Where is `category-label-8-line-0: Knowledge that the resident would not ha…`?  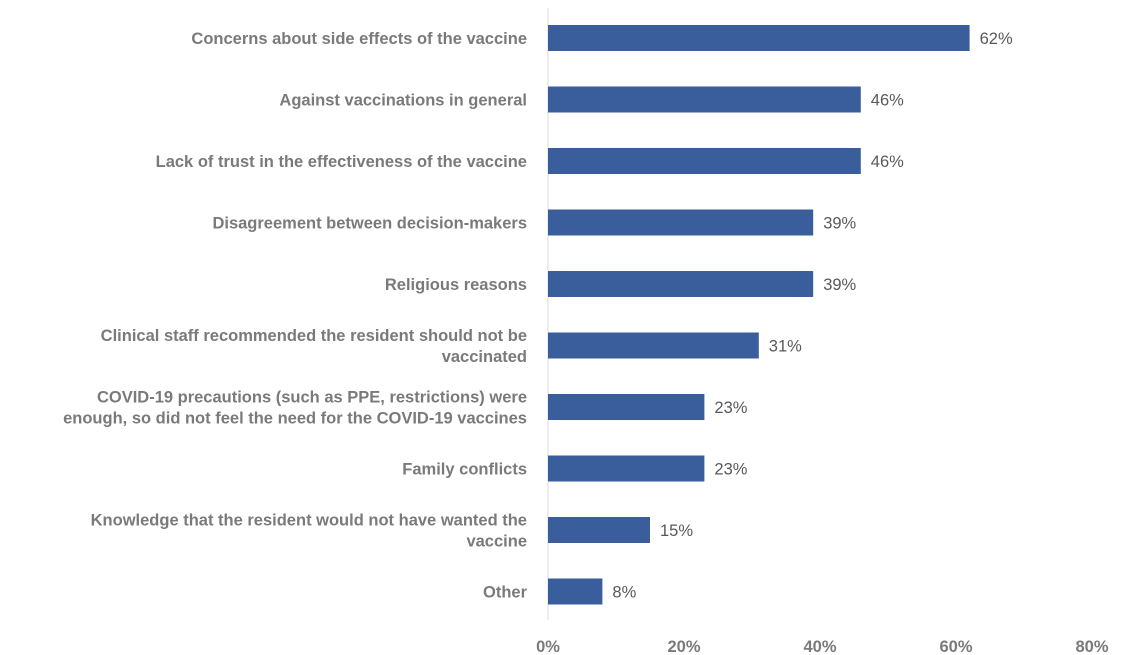 category-label-8-line-0: Knowledge that the resident would not ha… is located at coordinates (309, 521).